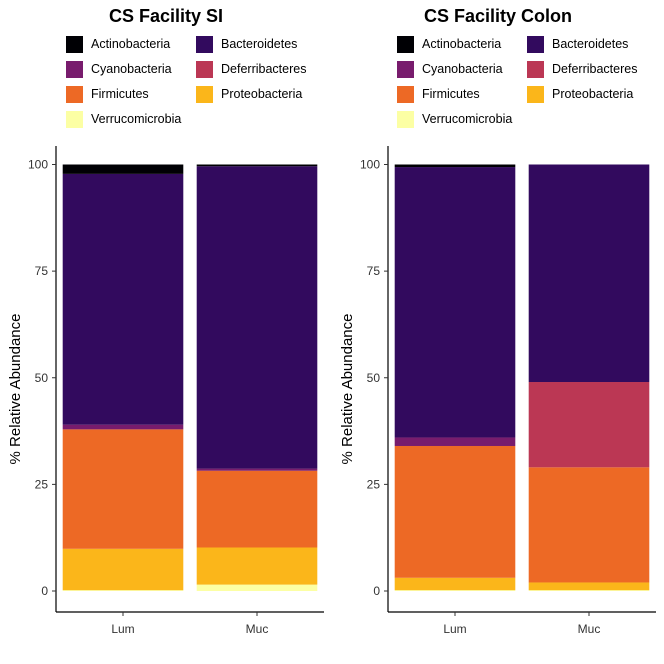 The image size is (664, 664). Describe the element at coordinates (498, 16) in the screenshot. I see `chart-title: CS Facility Colon` at that location.